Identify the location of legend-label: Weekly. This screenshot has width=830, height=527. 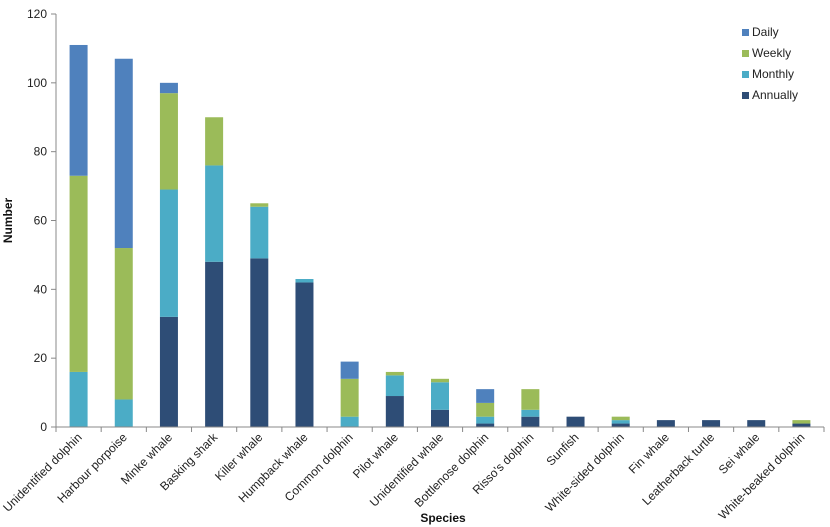
(771, 53).